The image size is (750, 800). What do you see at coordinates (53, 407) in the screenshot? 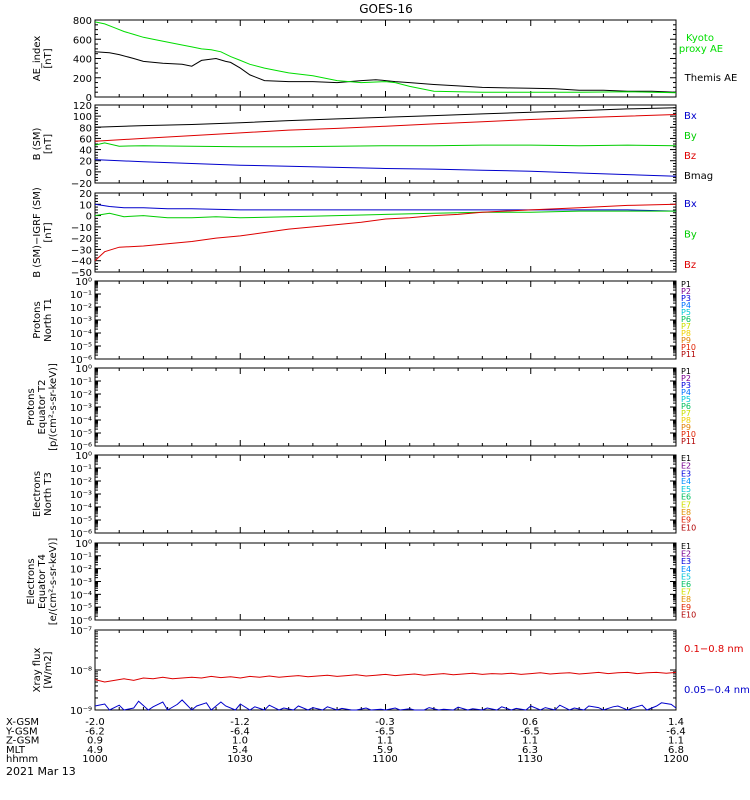
I see `y-axis-label: [p/(cm²-s-sr-keV)]` at bounding box center [53, 407].